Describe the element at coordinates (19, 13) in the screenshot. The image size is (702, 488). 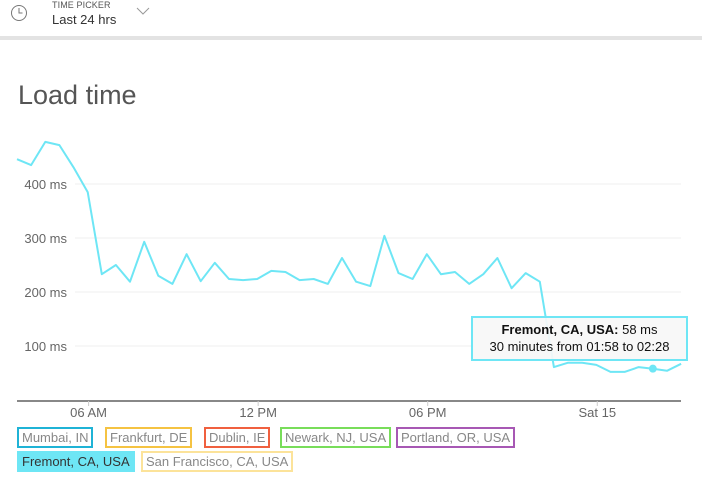
I see `clock-icon` at that location.